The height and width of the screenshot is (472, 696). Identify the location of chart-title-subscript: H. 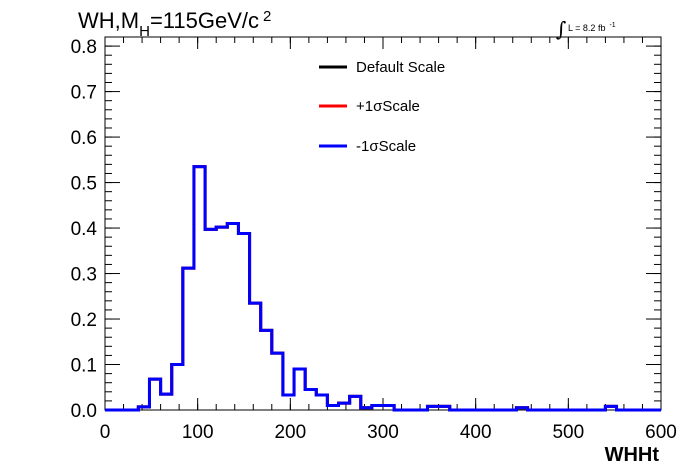
(144, 31).